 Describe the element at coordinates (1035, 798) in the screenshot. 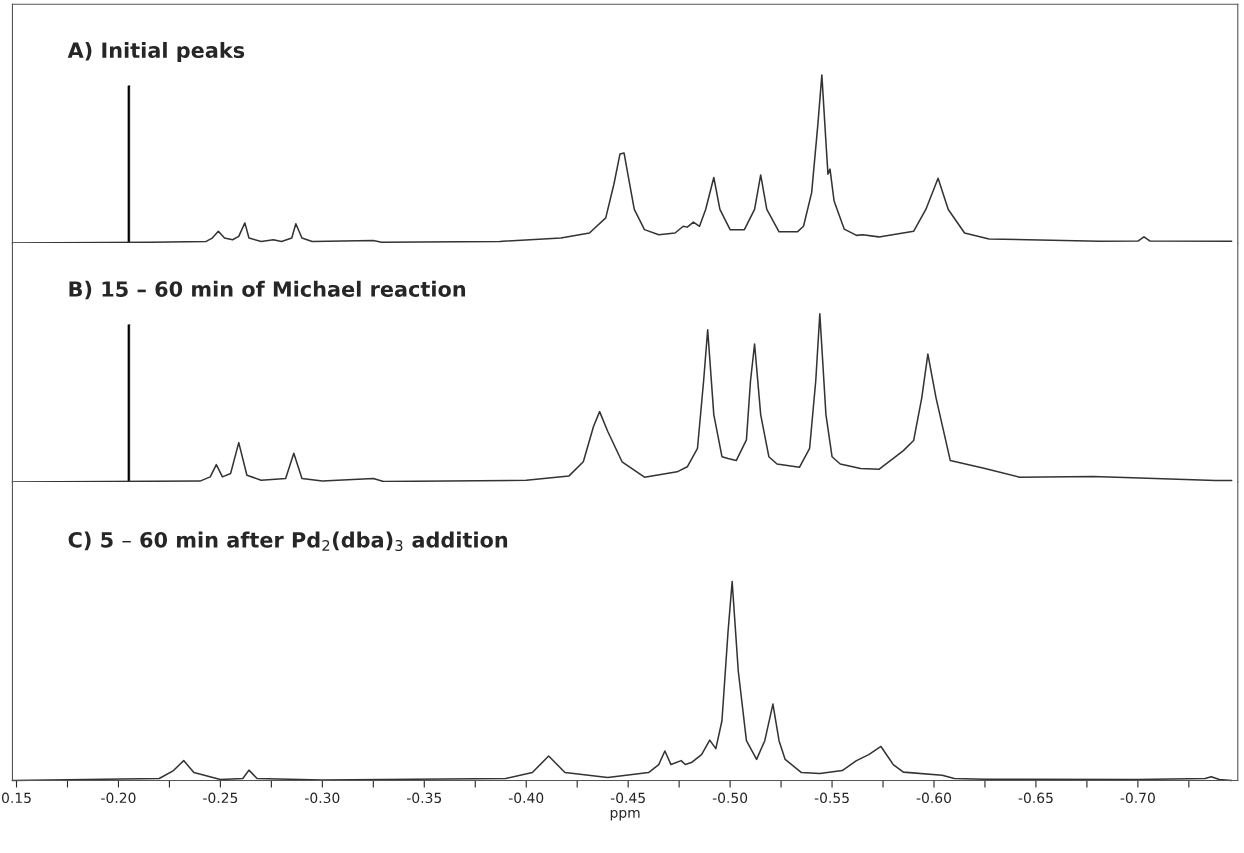

I see `x-tick-label: -0.65` at that location.